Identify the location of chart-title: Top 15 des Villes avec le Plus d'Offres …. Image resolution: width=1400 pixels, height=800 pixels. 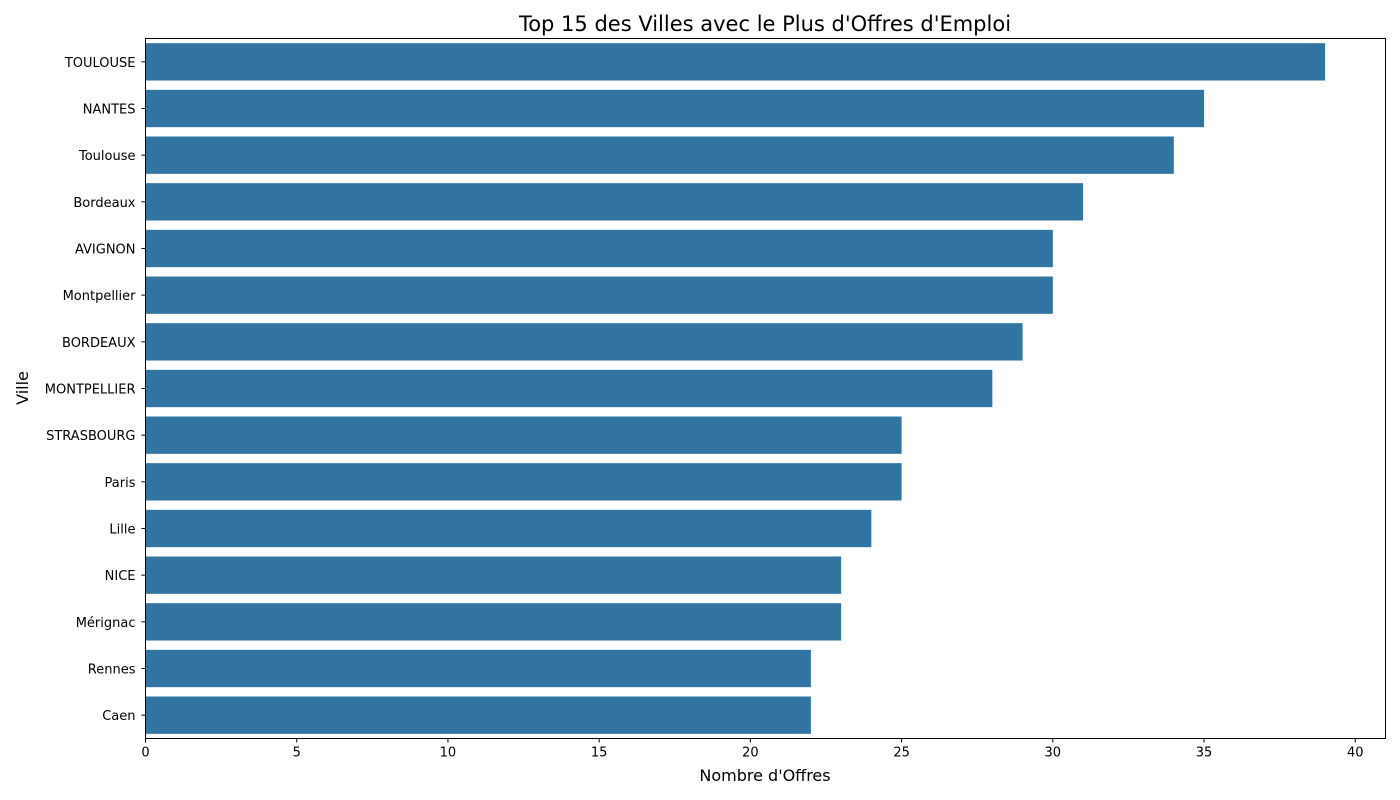
(764, 24).